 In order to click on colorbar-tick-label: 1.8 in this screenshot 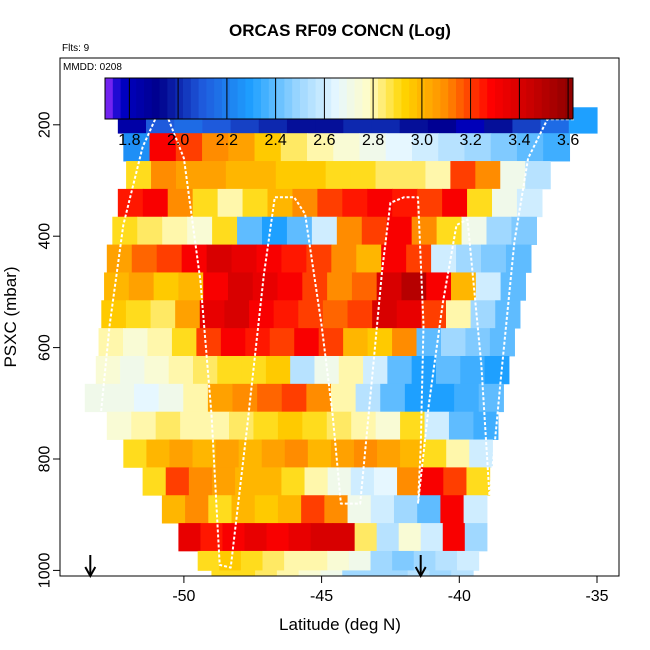, I will do `click(129, 140)`.